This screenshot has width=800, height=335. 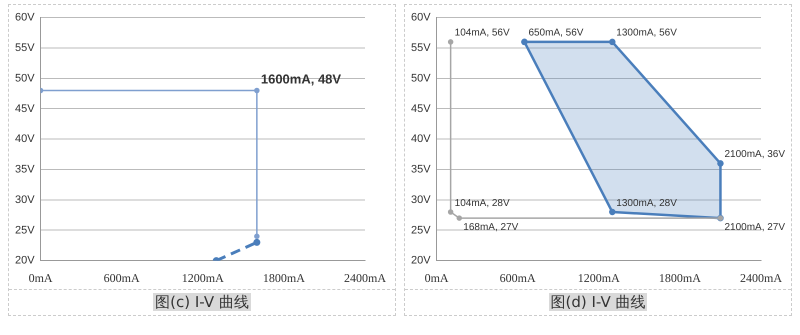 I want to click on annotation: 168mA, 27V, so click(x=491, y=227).